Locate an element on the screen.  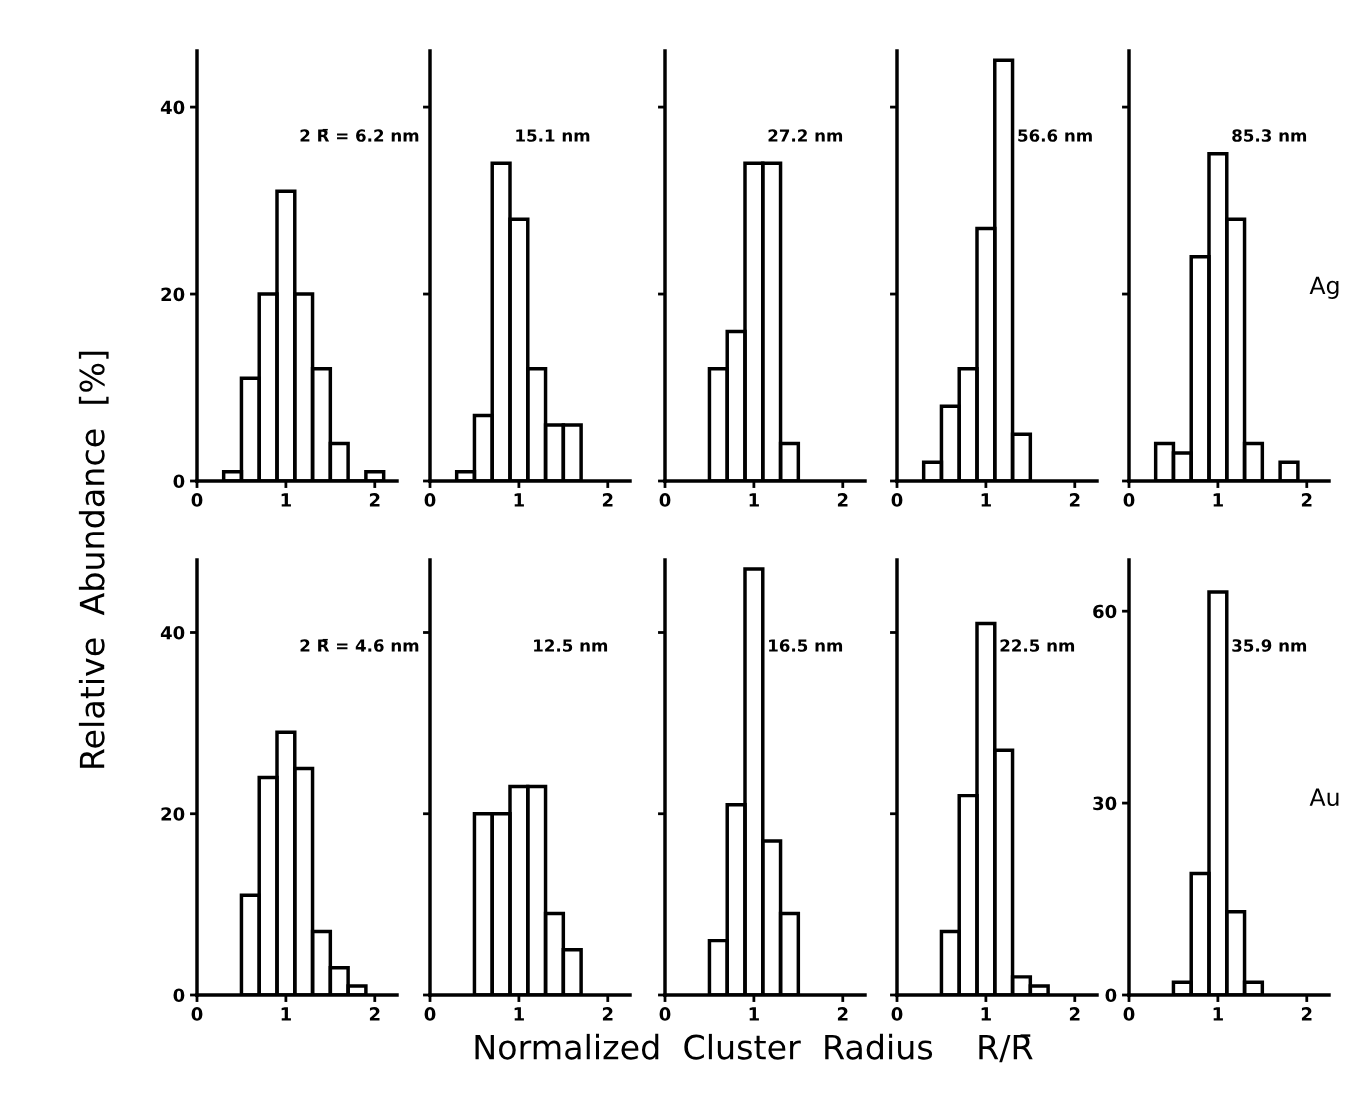
annotation: 2 R̄ = 4.6 nm is located at coordinates (359, 645).